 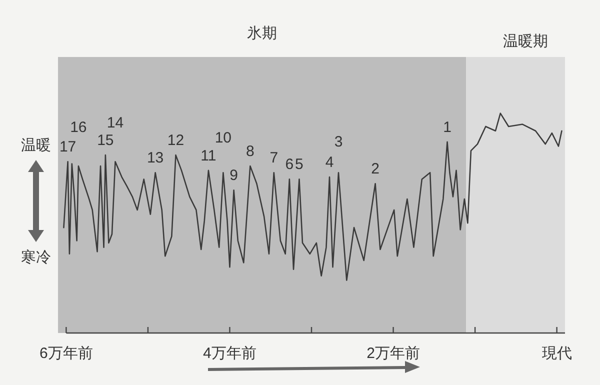 What do you see at coordinates (250, 151) in the screenshot?
I see `annotation: 8` at bounding box center [250, 151].